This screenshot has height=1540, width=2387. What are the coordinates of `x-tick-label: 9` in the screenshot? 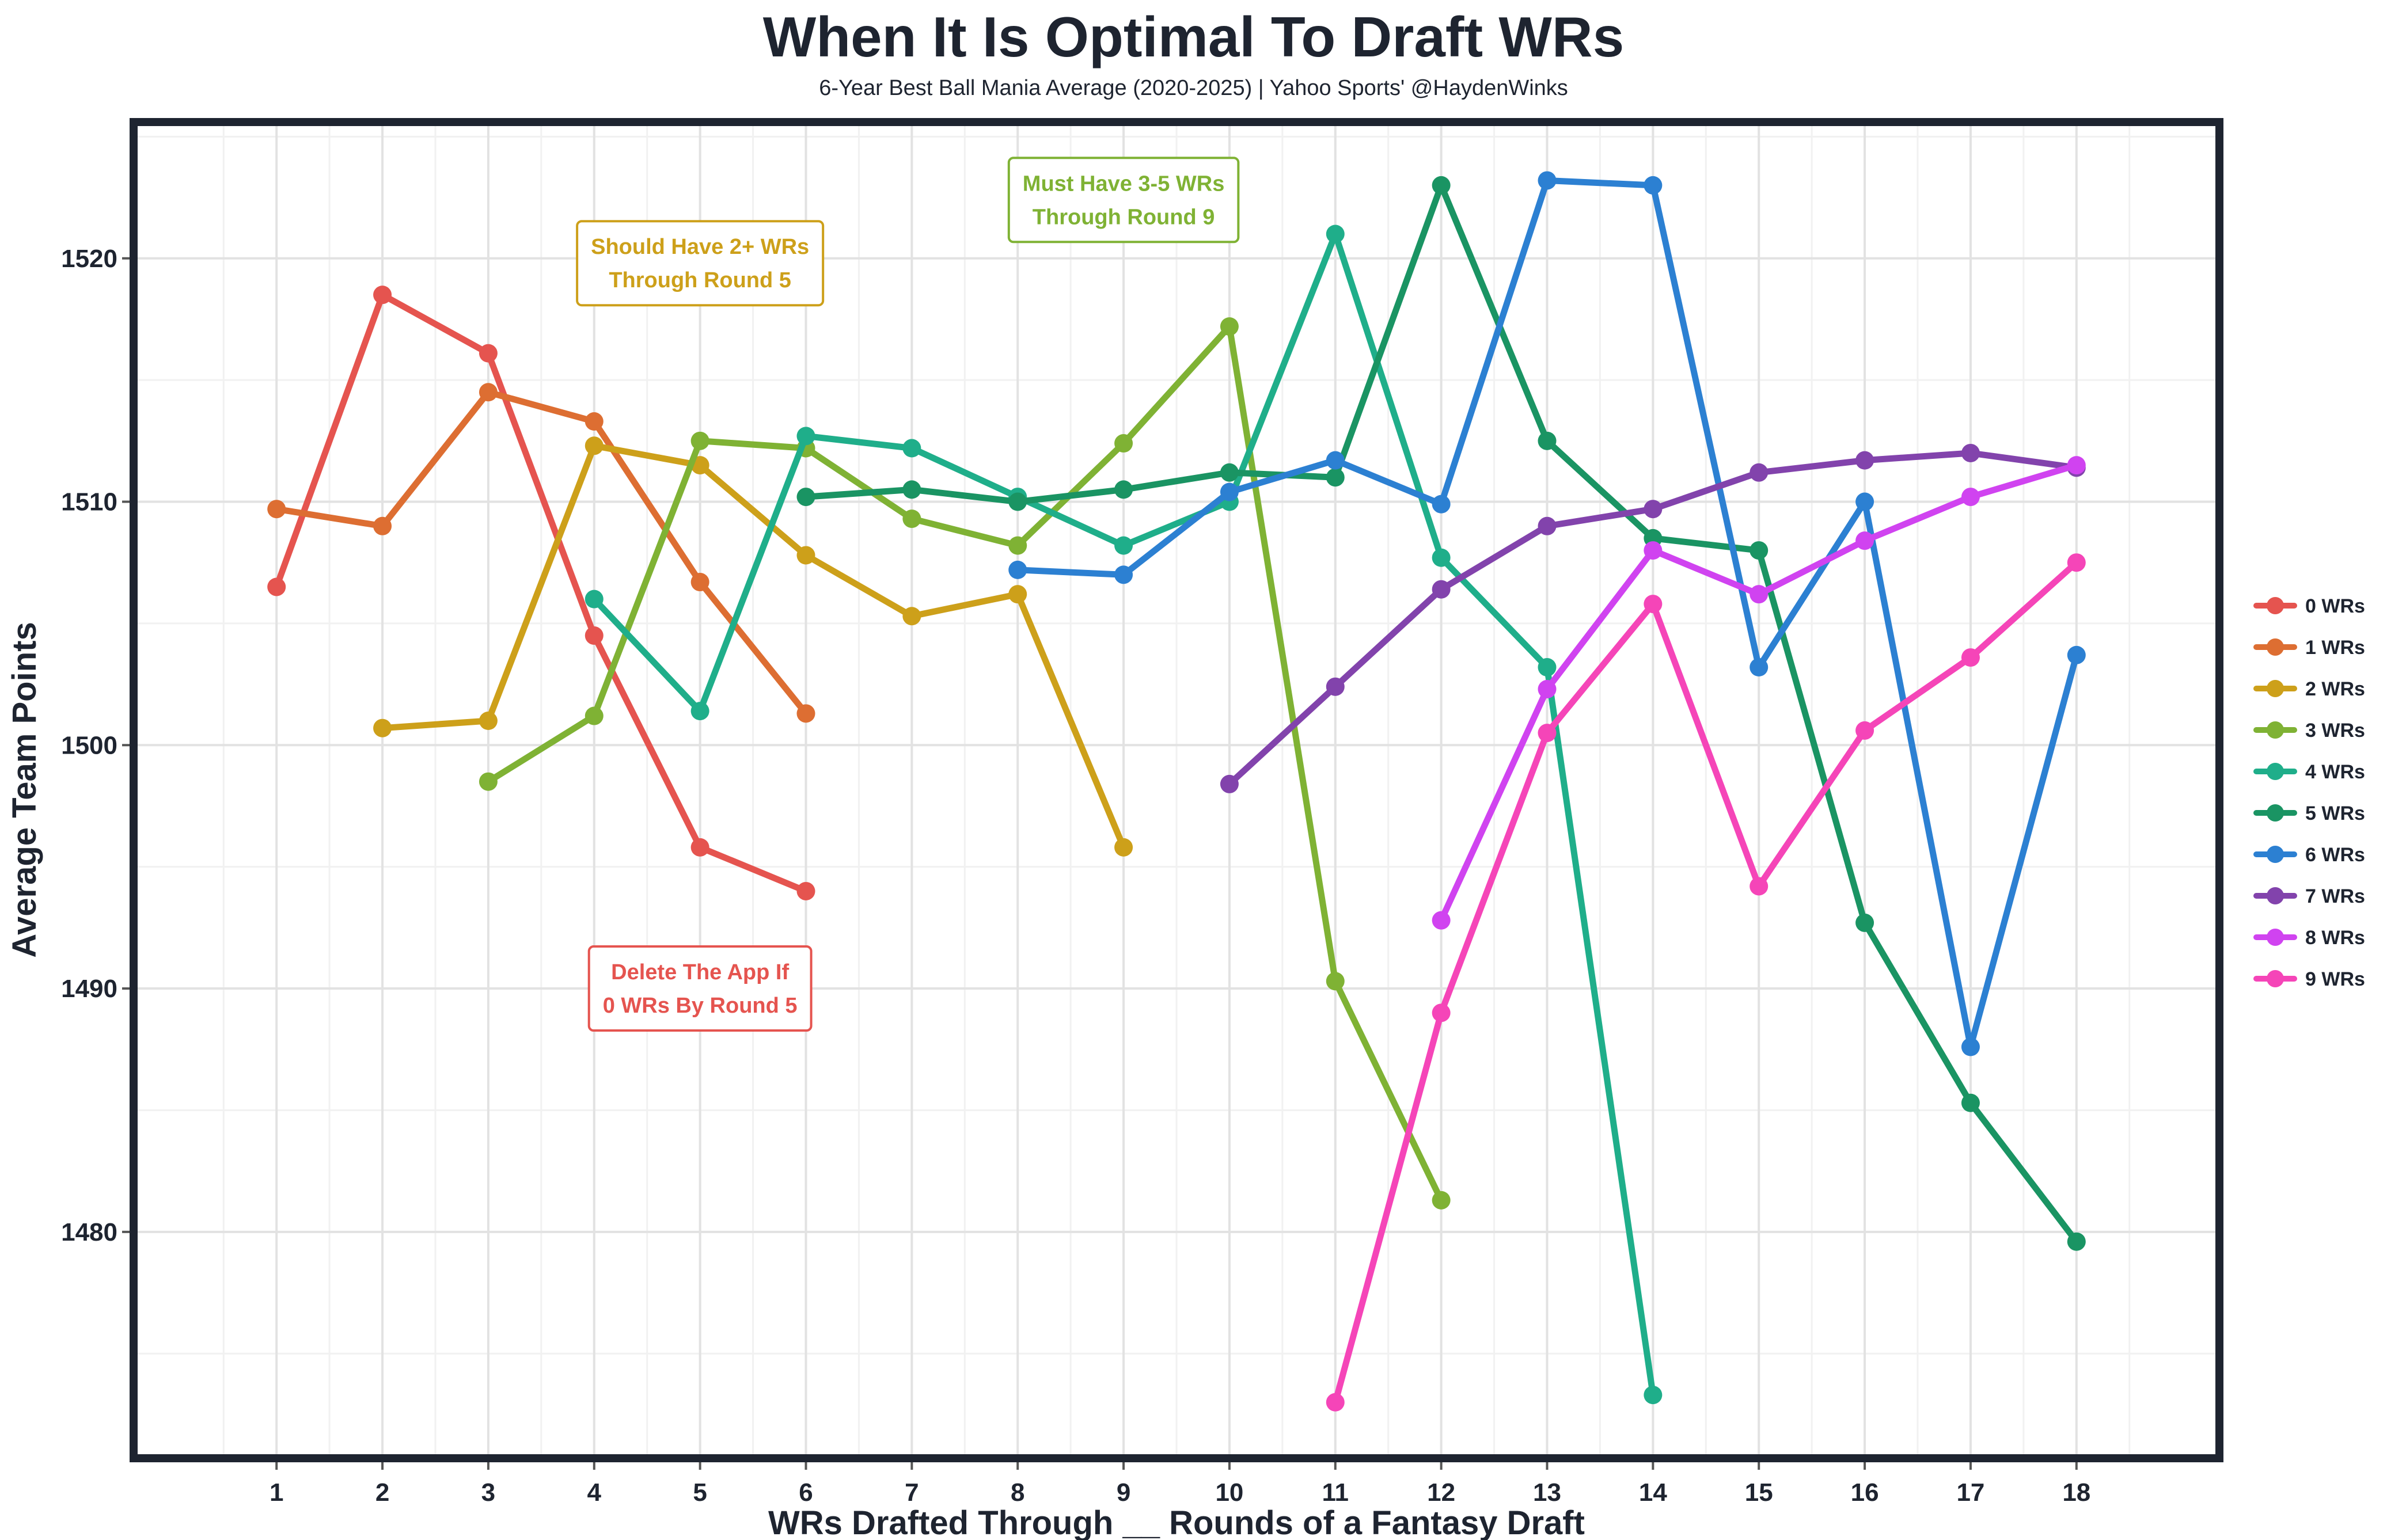 It's located at (1123, 1493).